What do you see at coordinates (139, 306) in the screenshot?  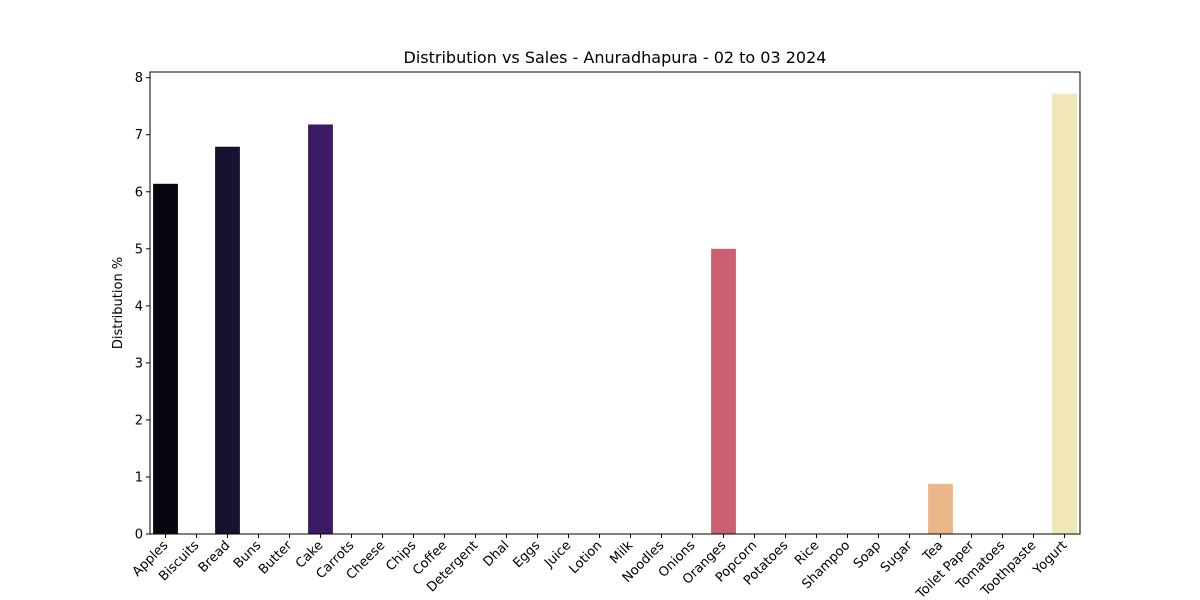 I see `y-tick-label: 4` at bounding box center [139, 306].